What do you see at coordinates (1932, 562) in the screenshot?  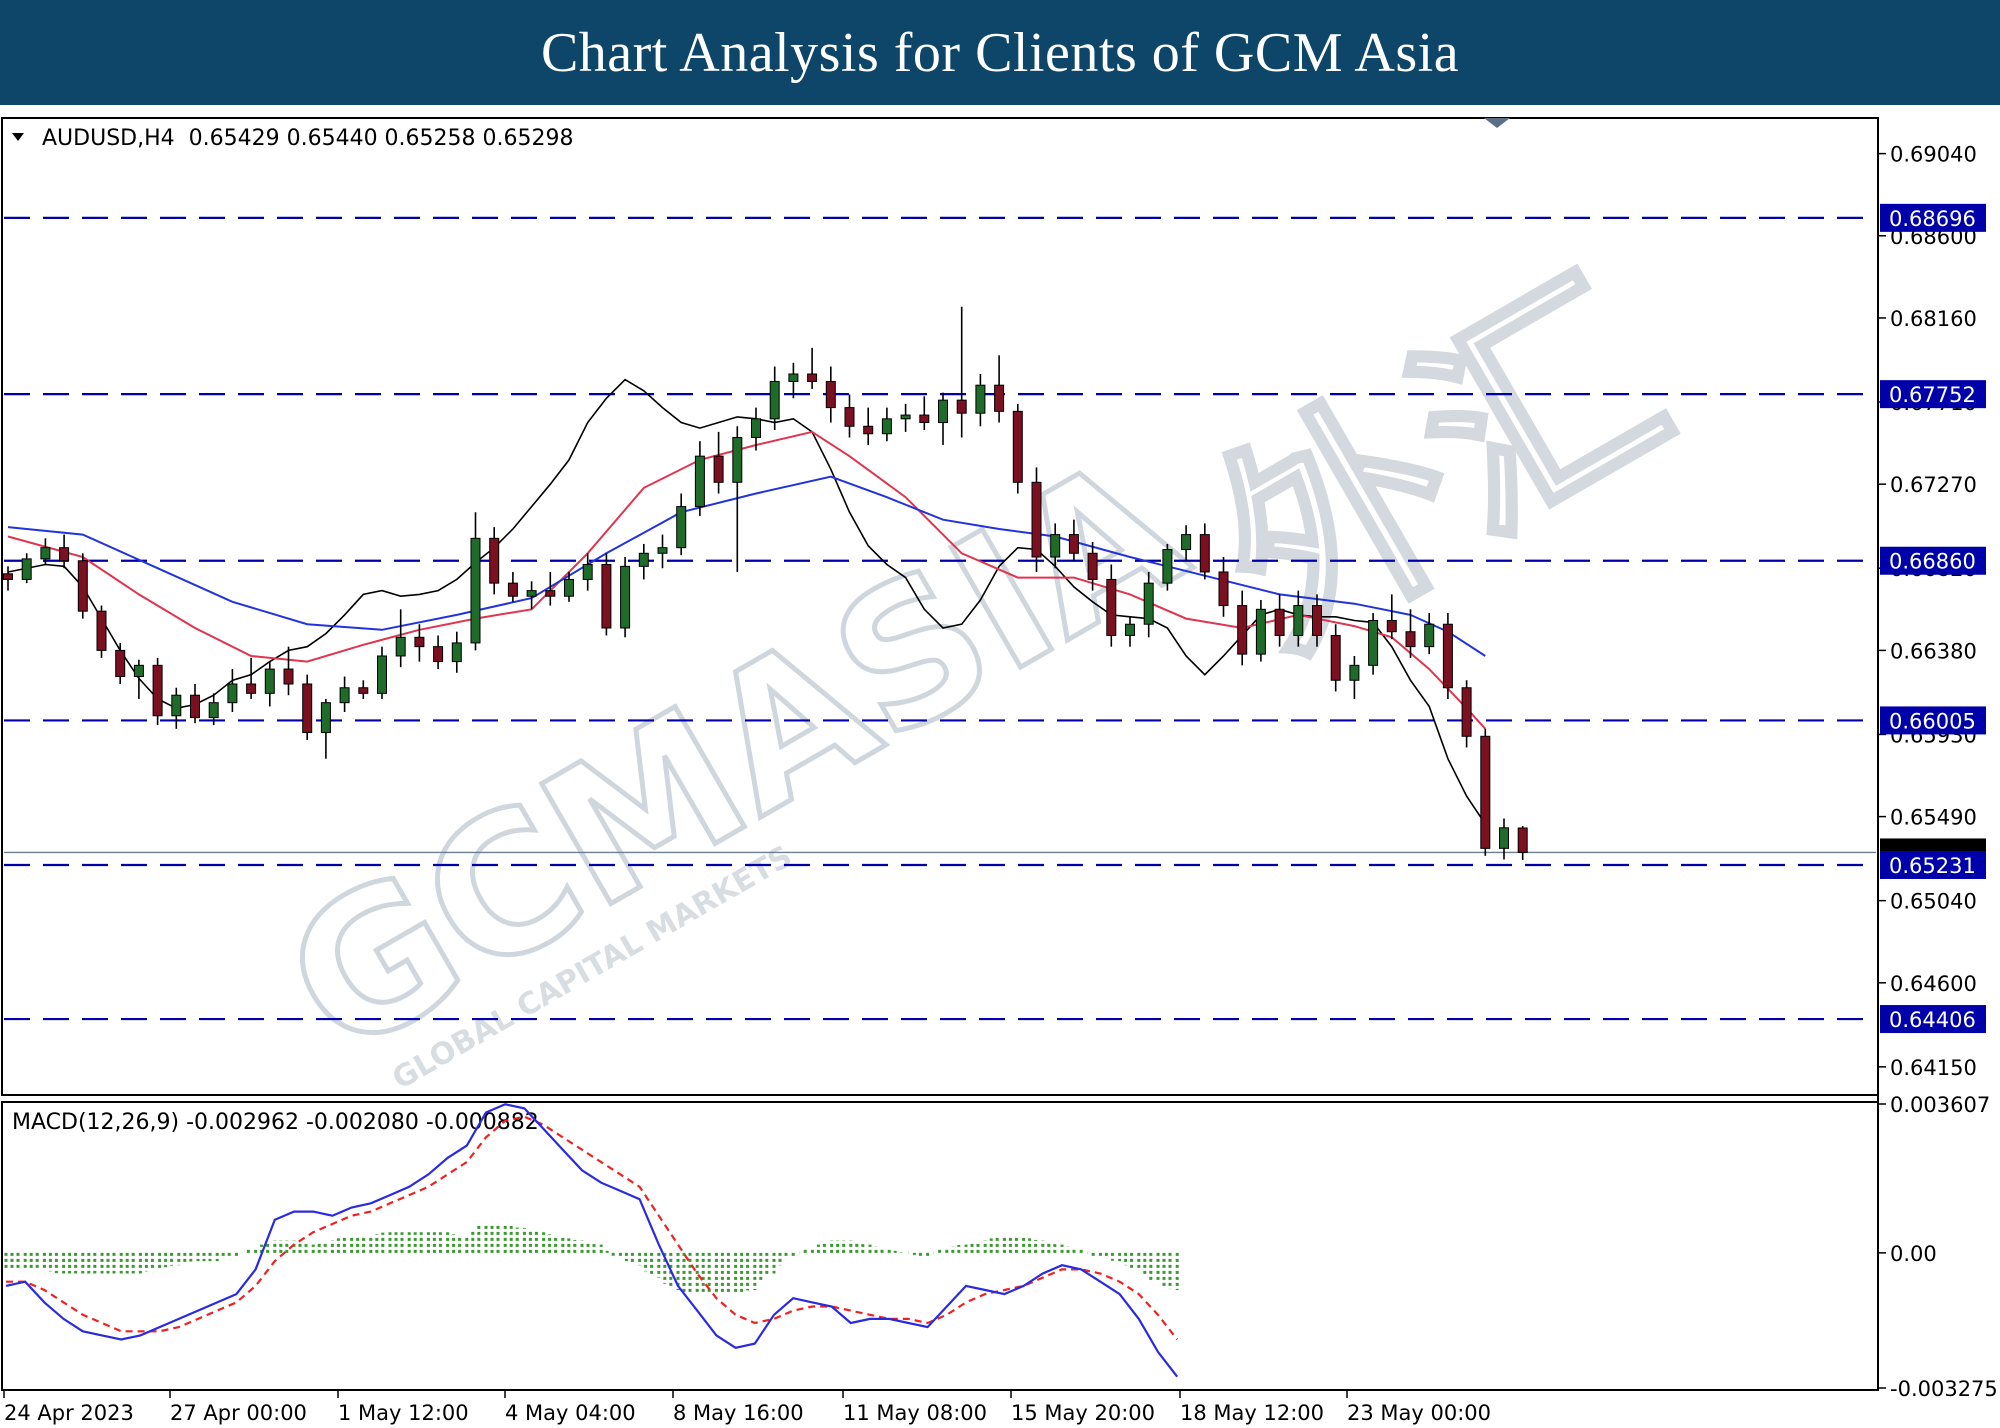 I see `level-box-label: 0.66860` at bounding box center [1932, 562].